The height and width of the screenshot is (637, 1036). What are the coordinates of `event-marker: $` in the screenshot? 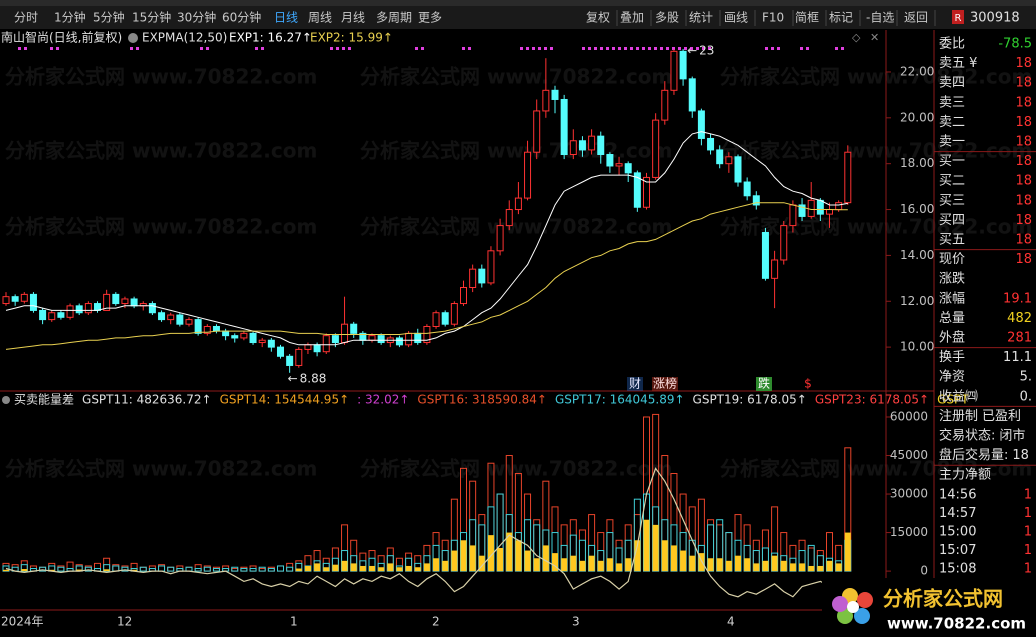 It's located at (808, 384).